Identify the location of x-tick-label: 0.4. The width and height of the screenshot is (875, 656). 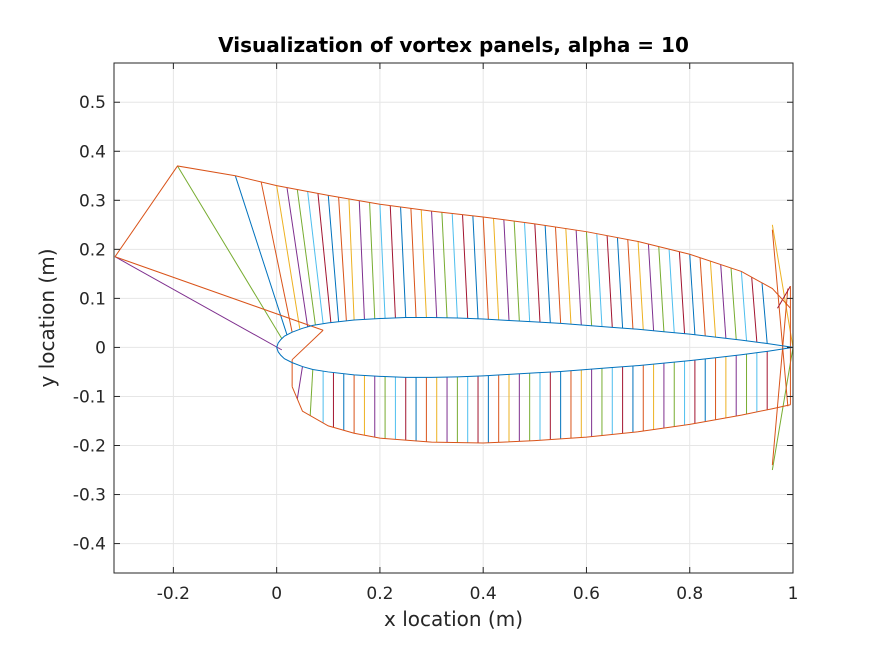
(483, 594).